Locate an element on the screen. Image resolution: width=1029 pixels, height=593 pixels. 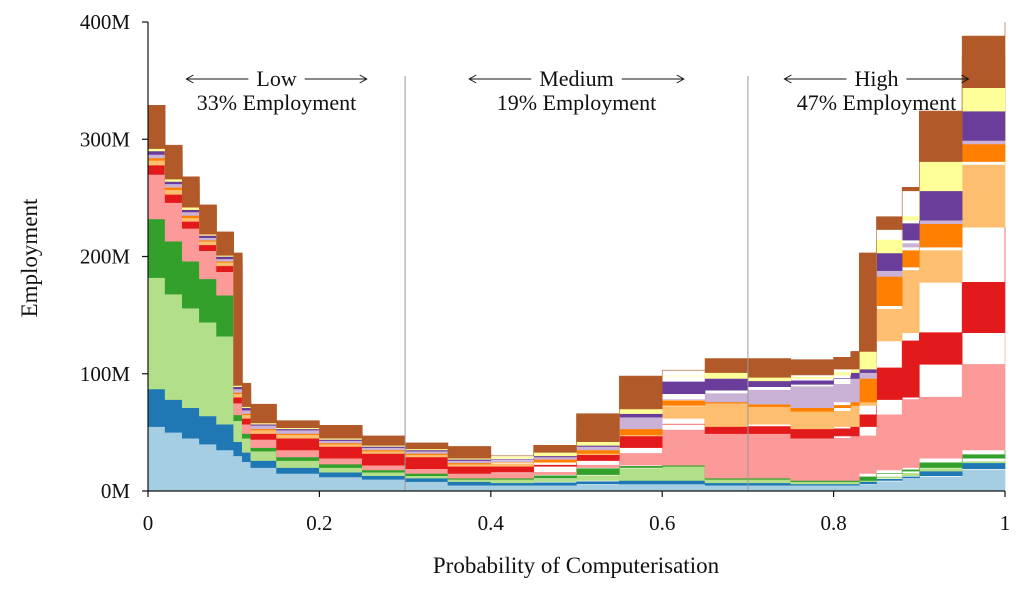
y-tick-label: 300M is located at coordinates (105, 139).